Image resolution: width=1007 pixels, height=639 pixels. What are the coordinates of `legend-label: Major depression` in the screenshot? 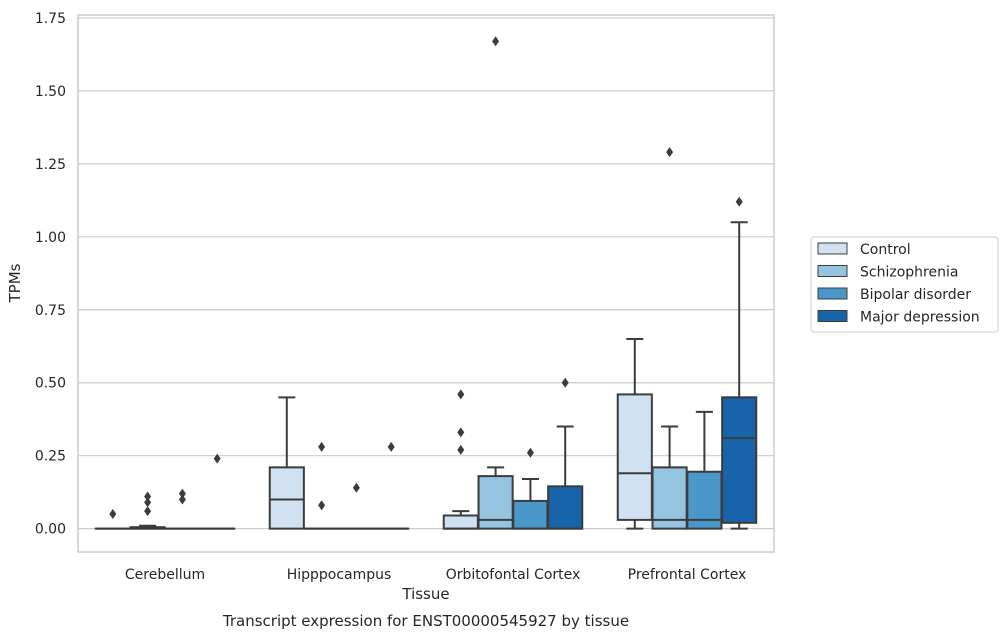 It's located at (920, 318).